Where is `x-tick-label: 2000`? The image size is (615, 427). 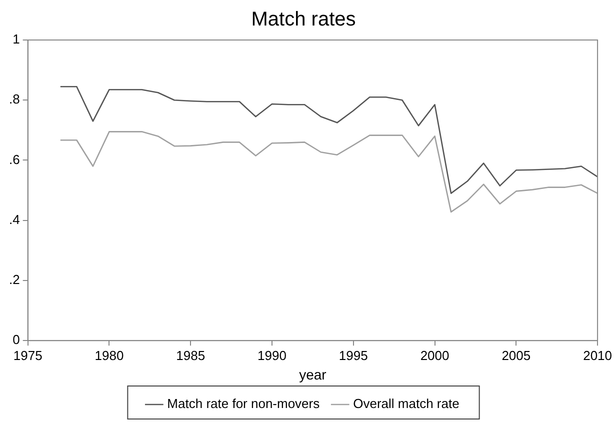
x-tick-label: 2000 is located at coordinates (435, 355).